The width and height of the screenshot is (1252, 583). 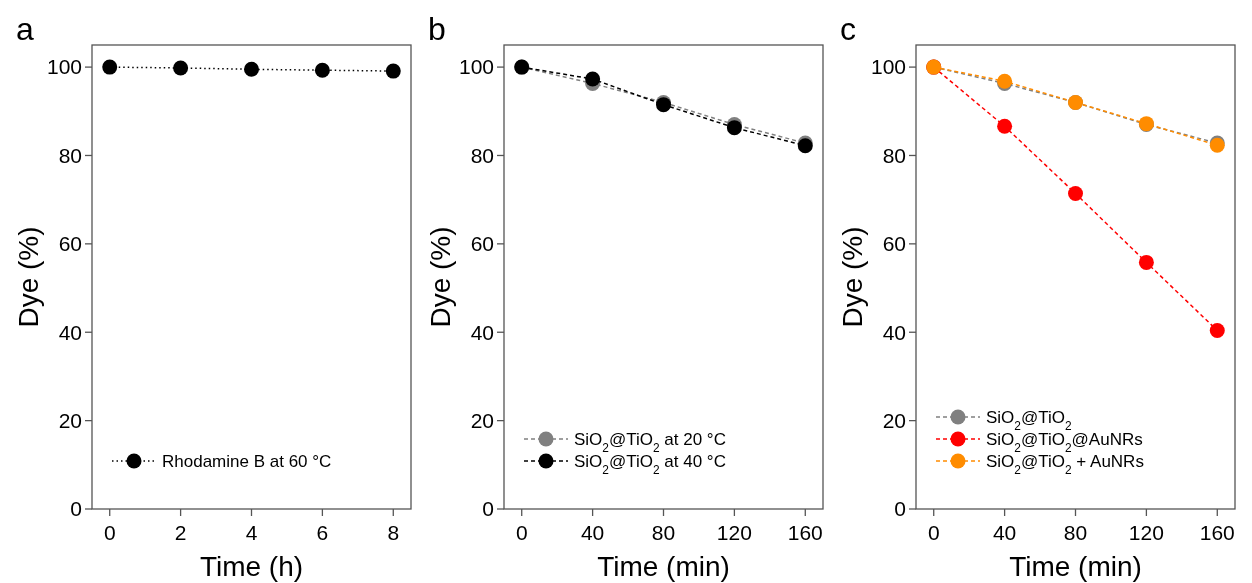 What do you see at coordinates (437, 29) in the screenshot?
I see `chart-title: b` at bounding box center [437, 29].